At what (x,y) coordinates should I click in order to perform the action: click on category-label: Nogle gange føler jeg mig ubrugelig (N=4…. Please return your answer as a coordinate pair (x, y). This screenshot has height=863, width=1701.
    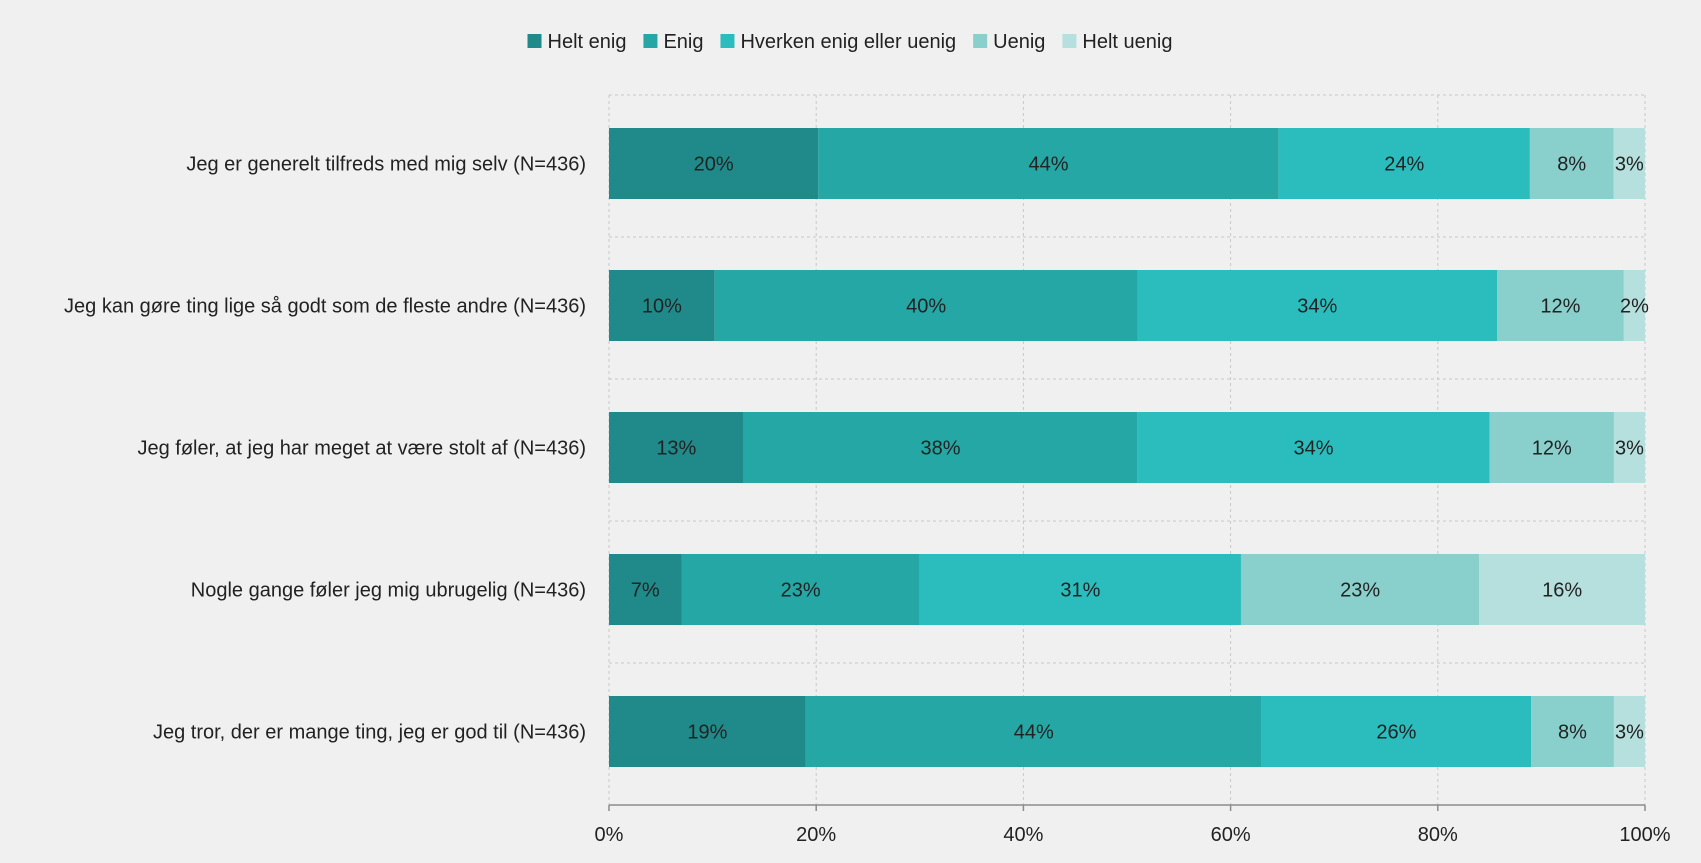
    Looking at the image, I should click on (388, 591).